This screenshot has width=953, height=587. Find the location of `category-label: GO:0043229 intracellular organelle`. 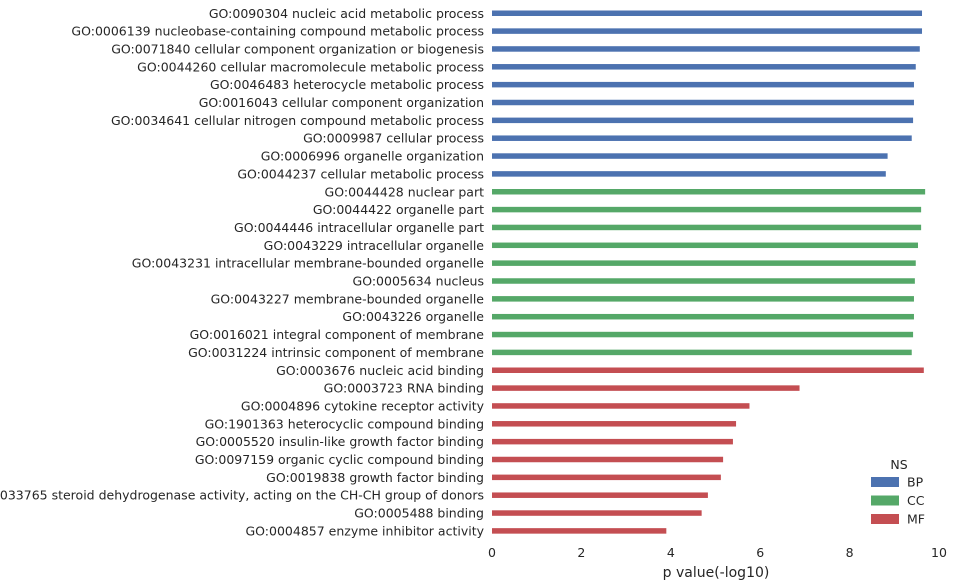

category-label: GO:0043229 intracellular organelle is located at coordinates (374, 245).